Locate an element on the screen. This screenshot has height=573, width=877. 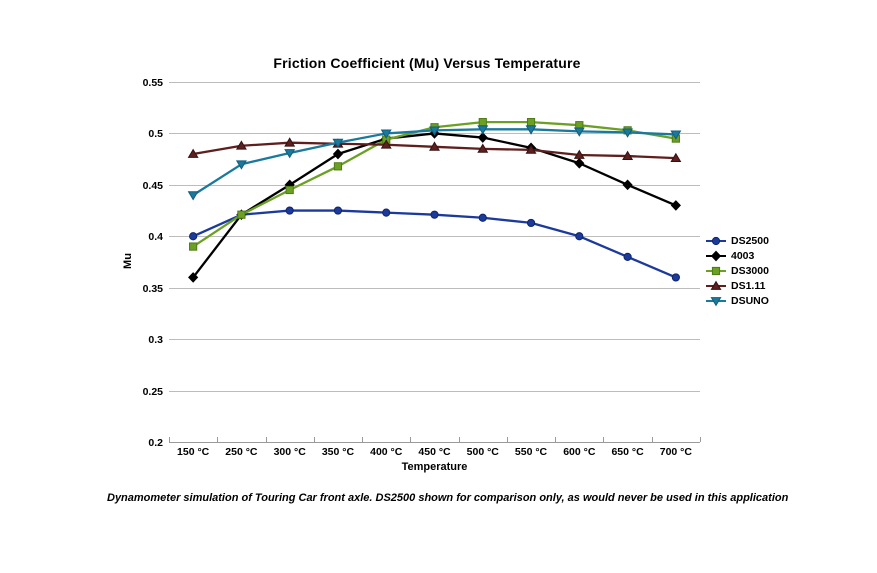
y-tick-label: 0.25 is located at coordinates (153, 392).